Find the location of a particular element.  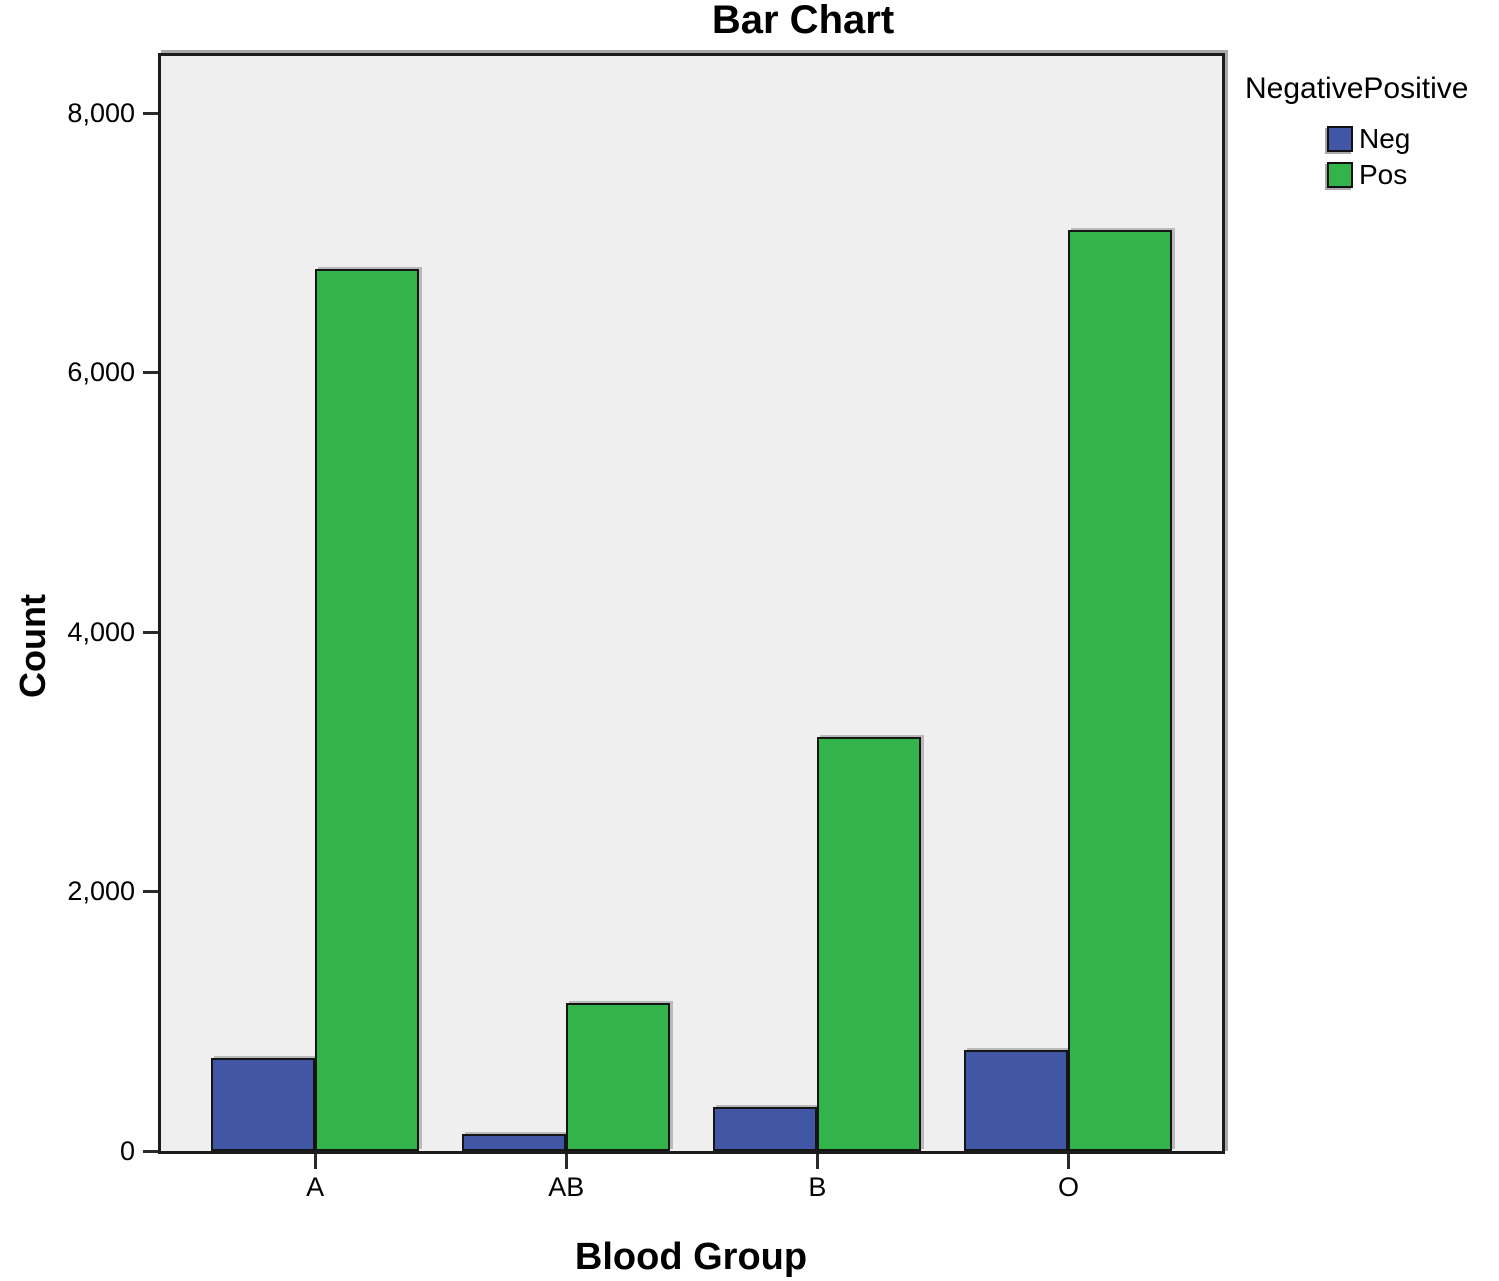

x-axis-title: Blood Group is located at coordinates (691, 1257).